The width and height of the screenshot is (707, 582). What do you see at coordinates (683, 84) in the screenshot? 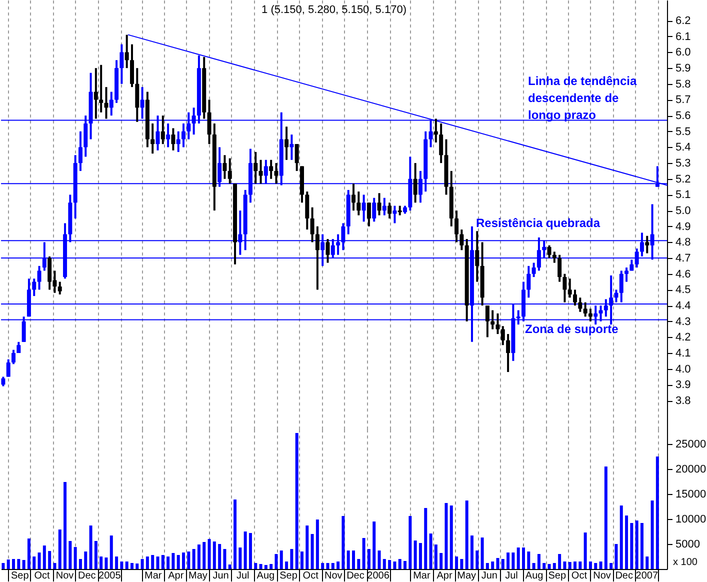
I see `y-tick-label: 5.8` at bounding box center [683, 84].